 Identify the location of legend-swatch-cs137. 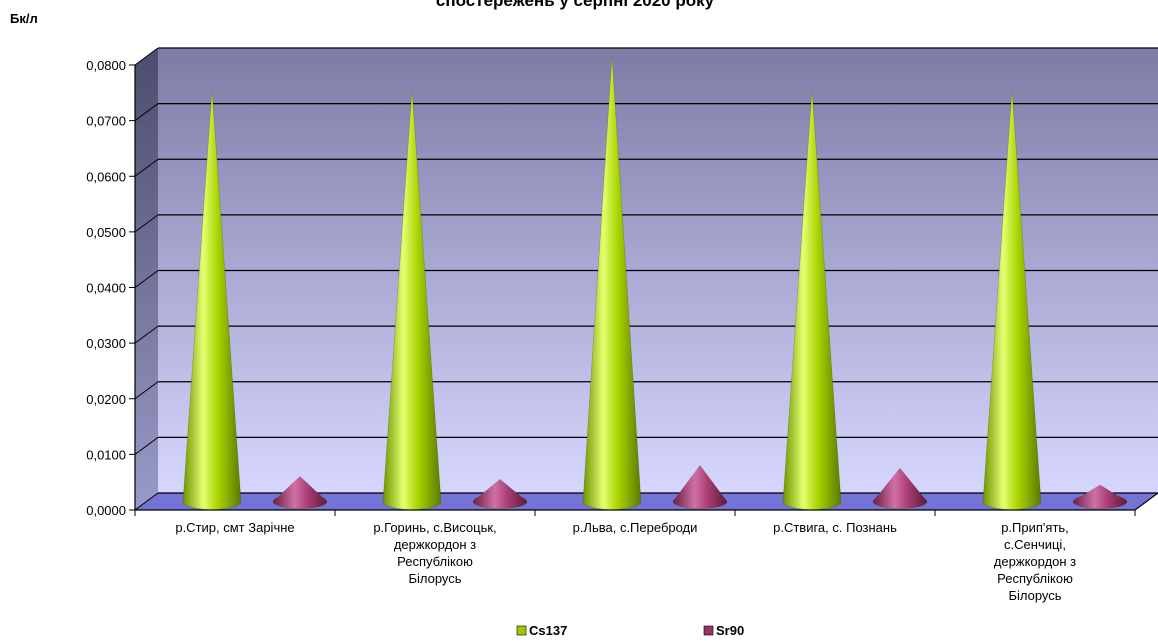
(521, 630).